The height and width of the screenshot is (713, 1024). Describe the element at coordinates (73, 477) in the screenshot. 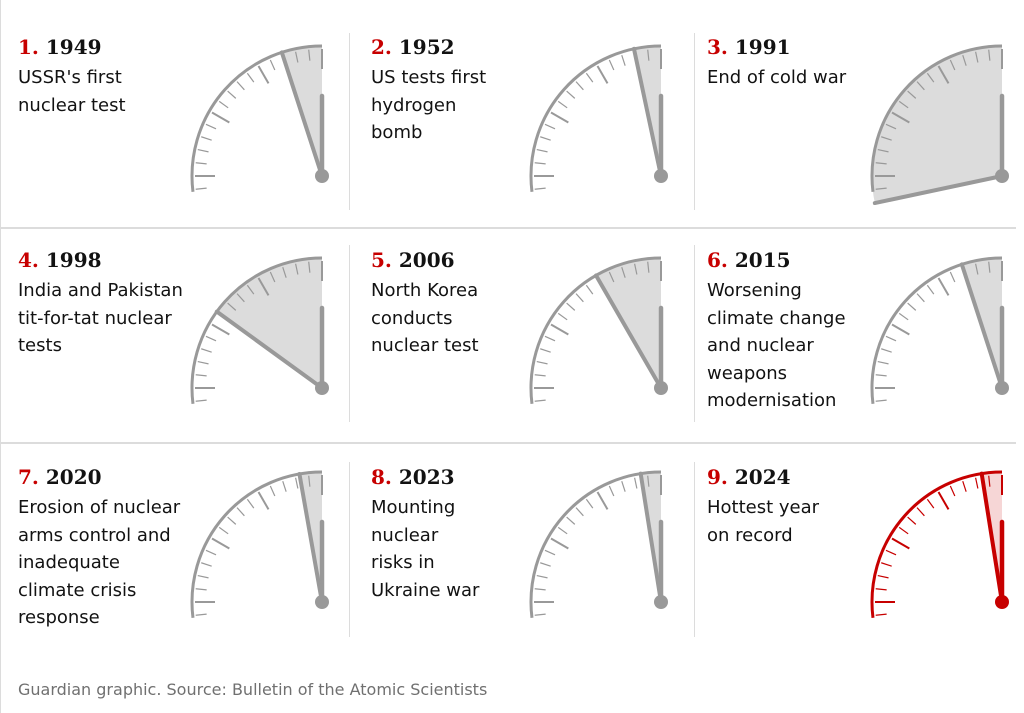

I see `panel-year: 2020` at that location.